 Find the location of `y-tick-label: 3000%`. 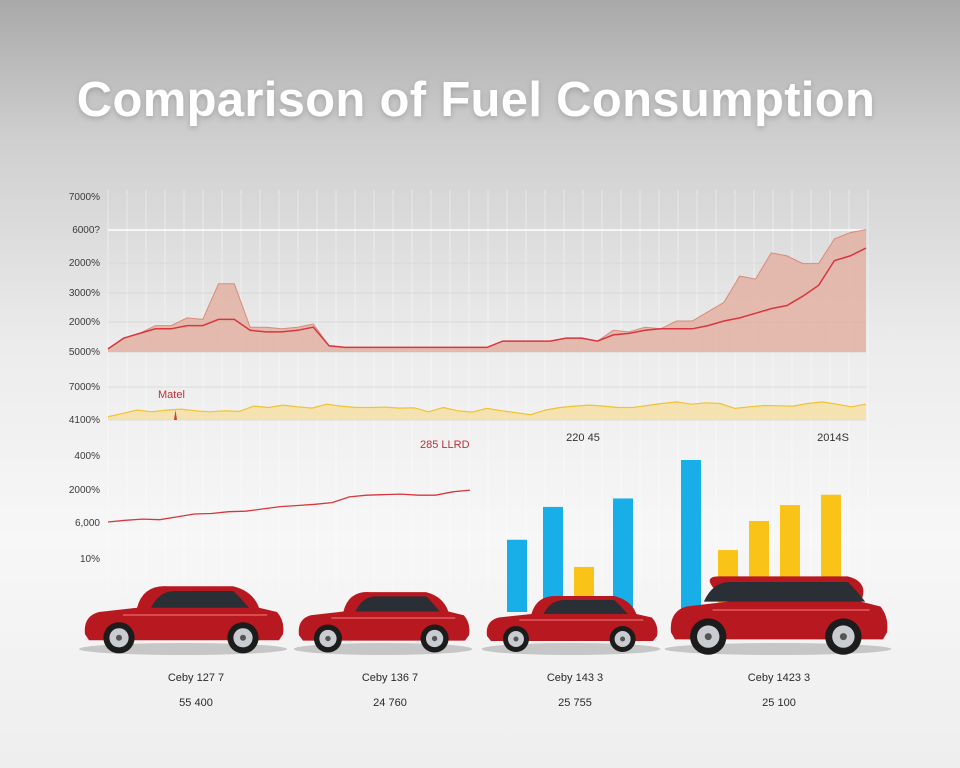

y-tick-label: 3000% is located at coordinates (84, 293).